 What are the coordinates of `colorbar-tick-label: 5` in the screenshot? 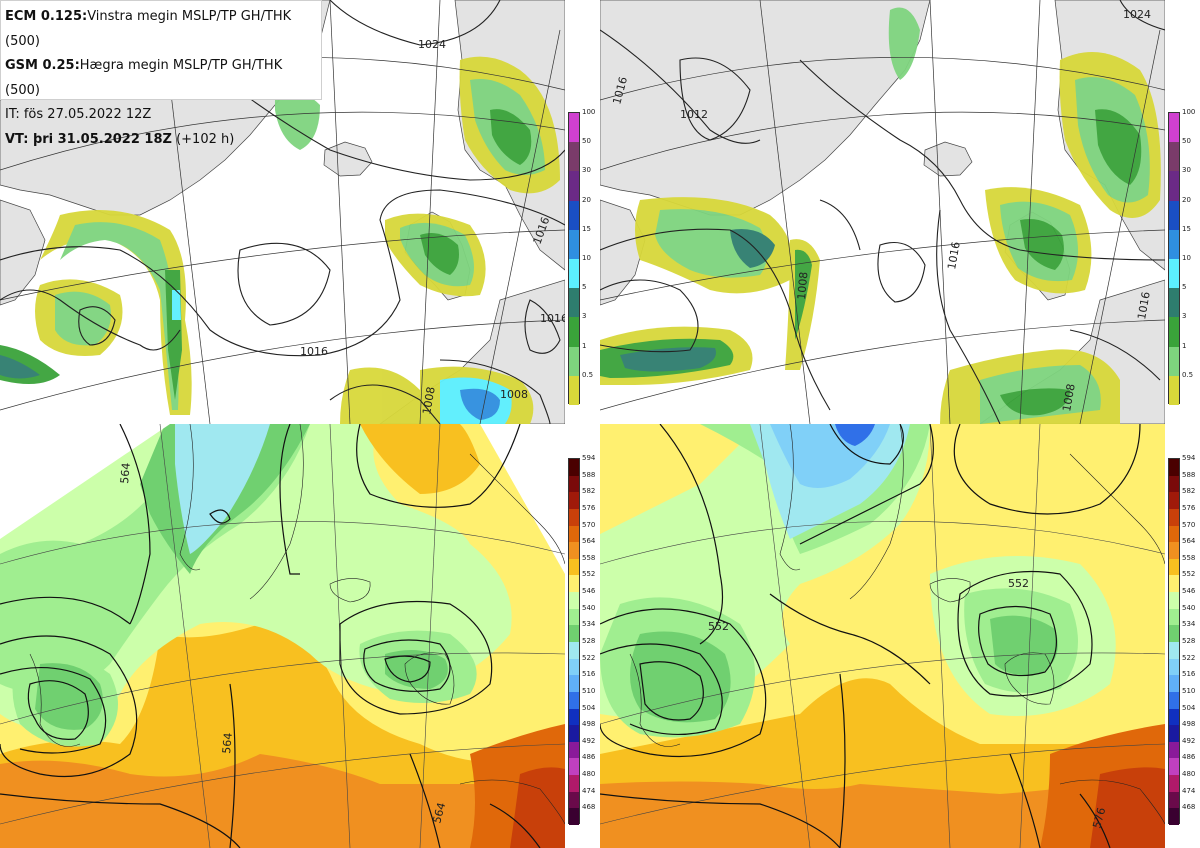 It's located at (584, 287).